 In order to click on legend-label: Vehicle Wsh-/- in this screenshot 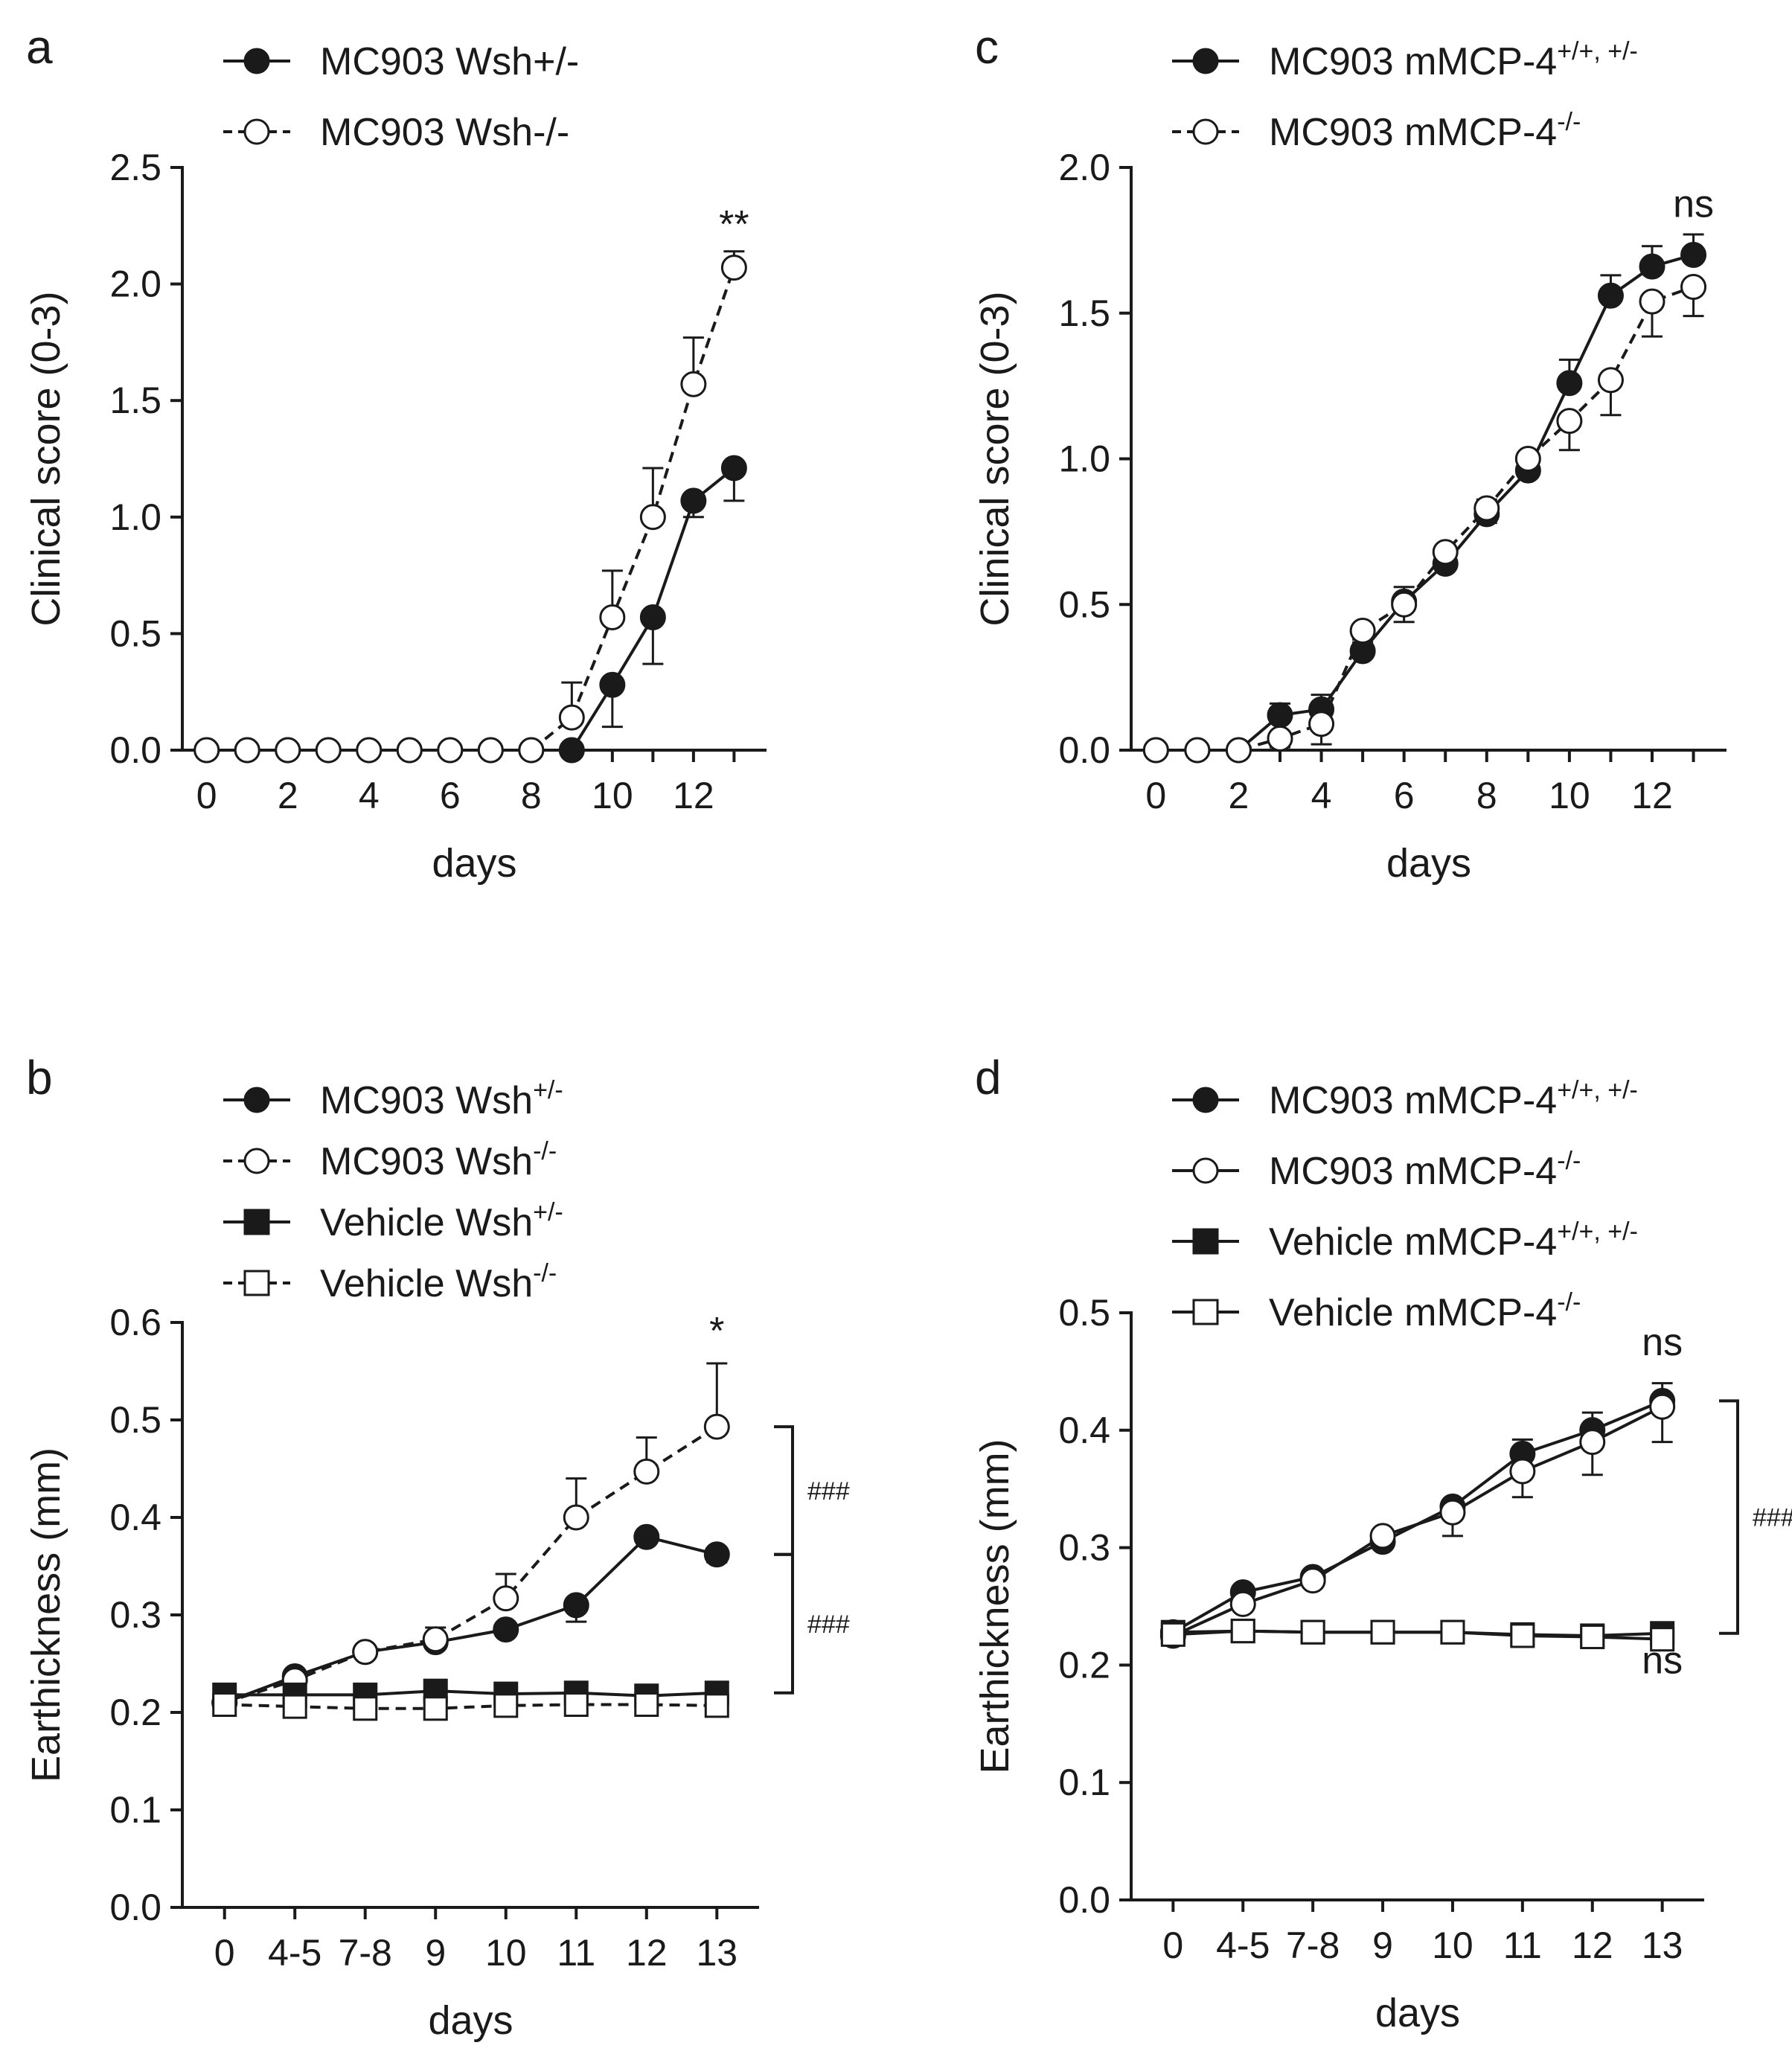, I will do `click(438, 1282)`.